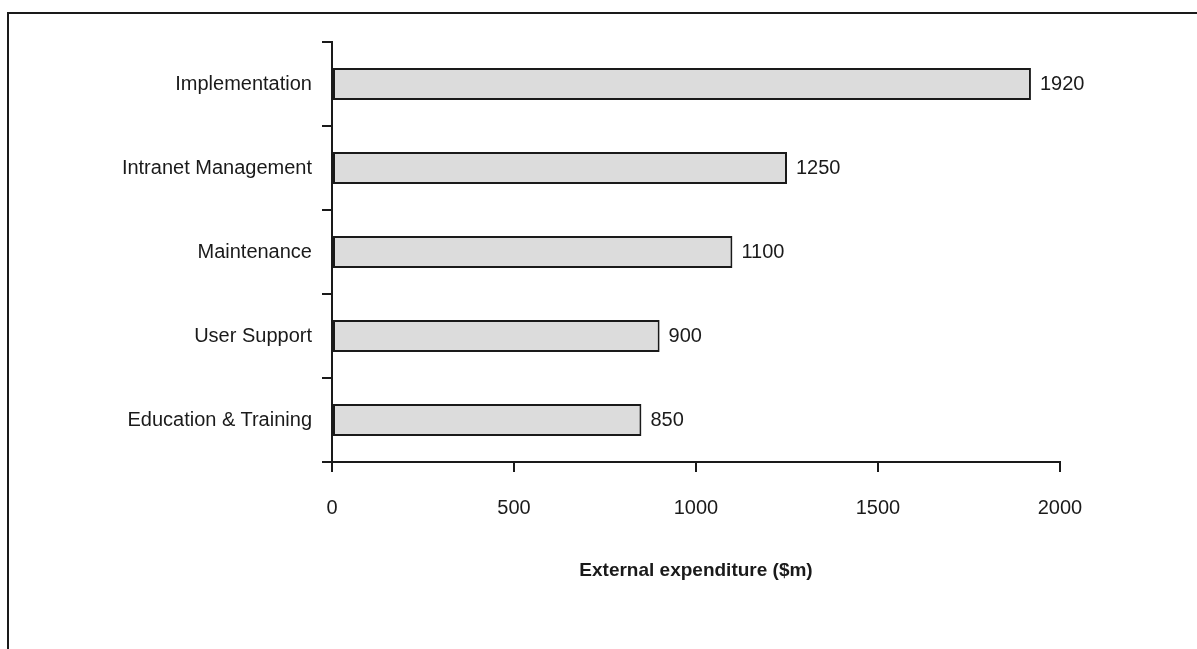  I want to click on data-label: 1100, so click(763, 250).